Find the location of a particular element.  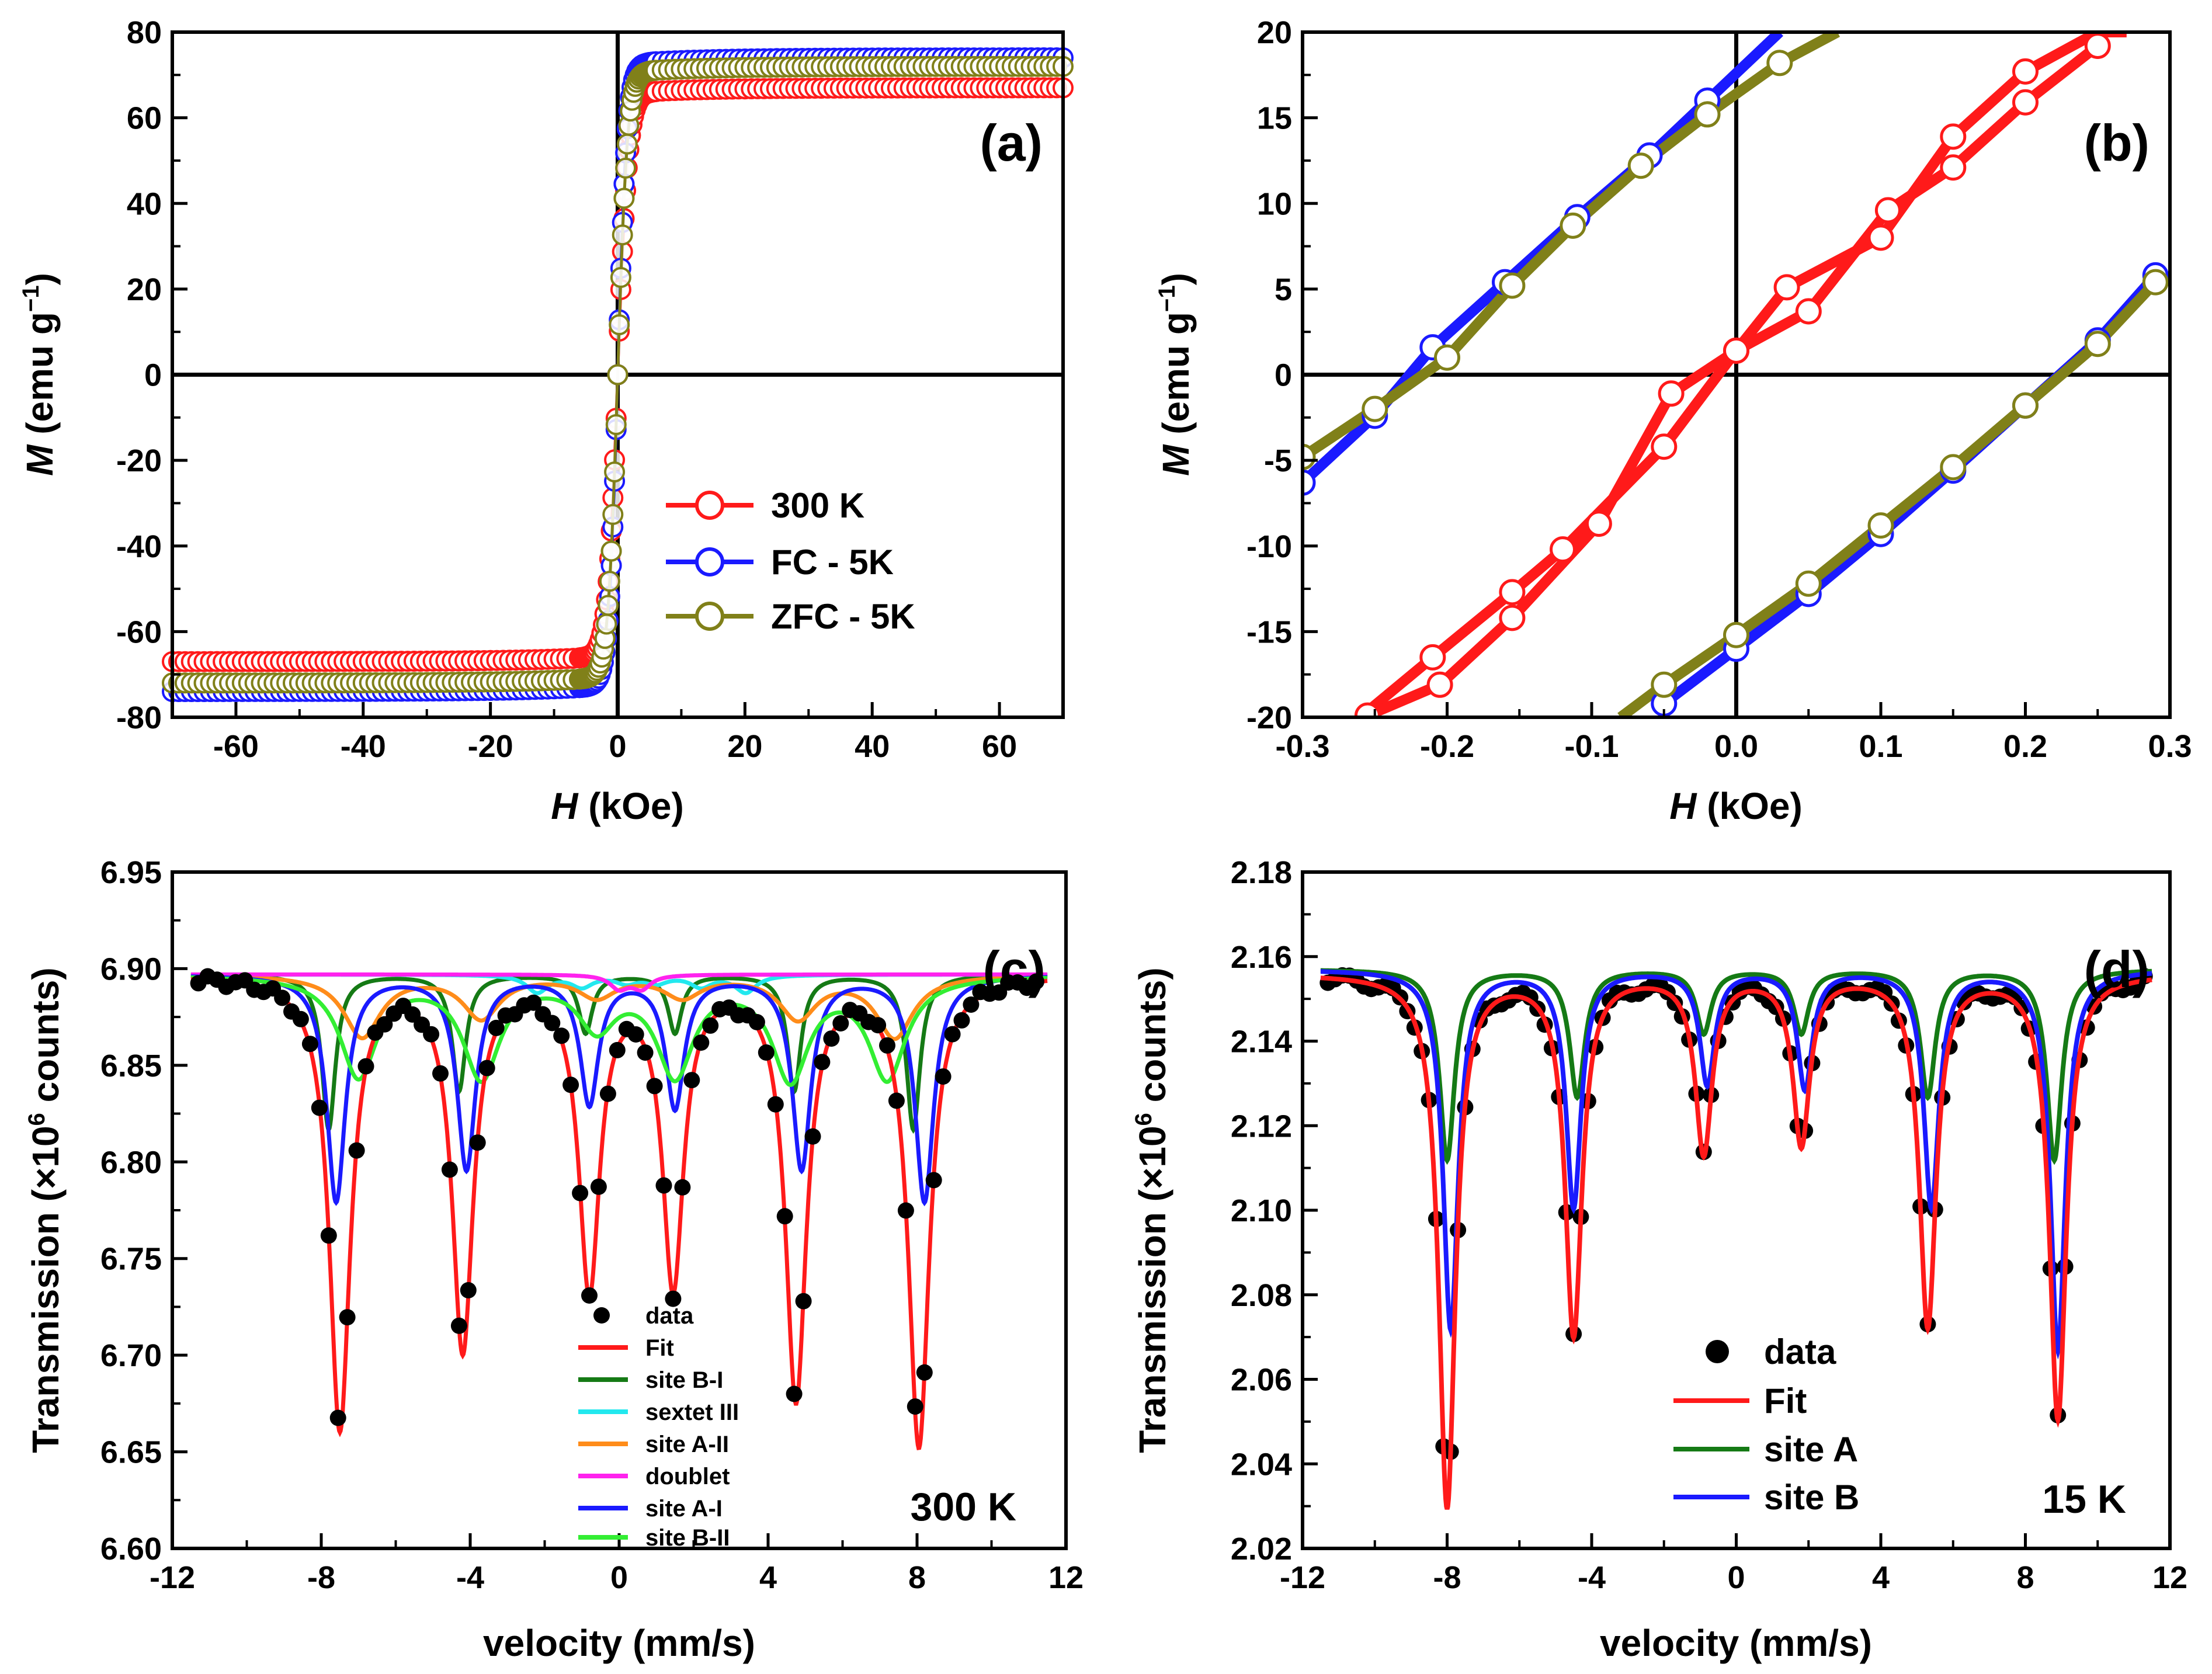

panel-a-xtick-label: -40 is located at coordinates (363, 746).